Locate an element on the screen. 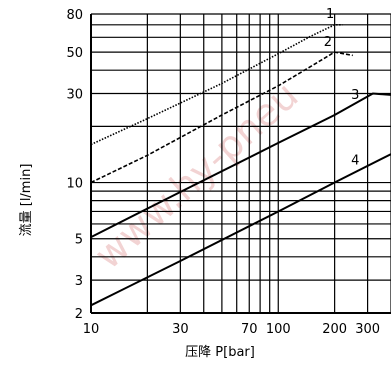 This screenshot has width=391, height=373. curve-label-1: 1 is located at coordinates (330, 14).